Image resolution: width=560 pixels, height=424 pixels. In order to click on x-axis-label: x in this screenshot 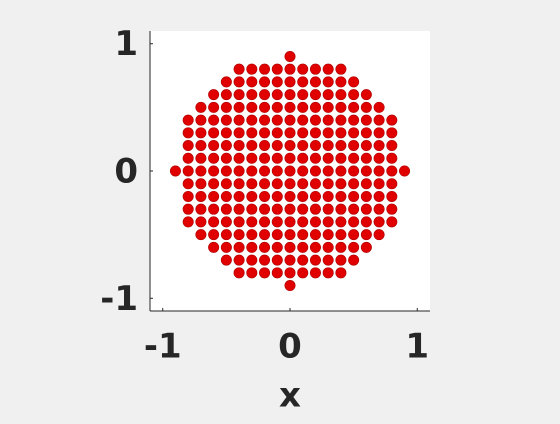, I will do `click(290, 396)`.